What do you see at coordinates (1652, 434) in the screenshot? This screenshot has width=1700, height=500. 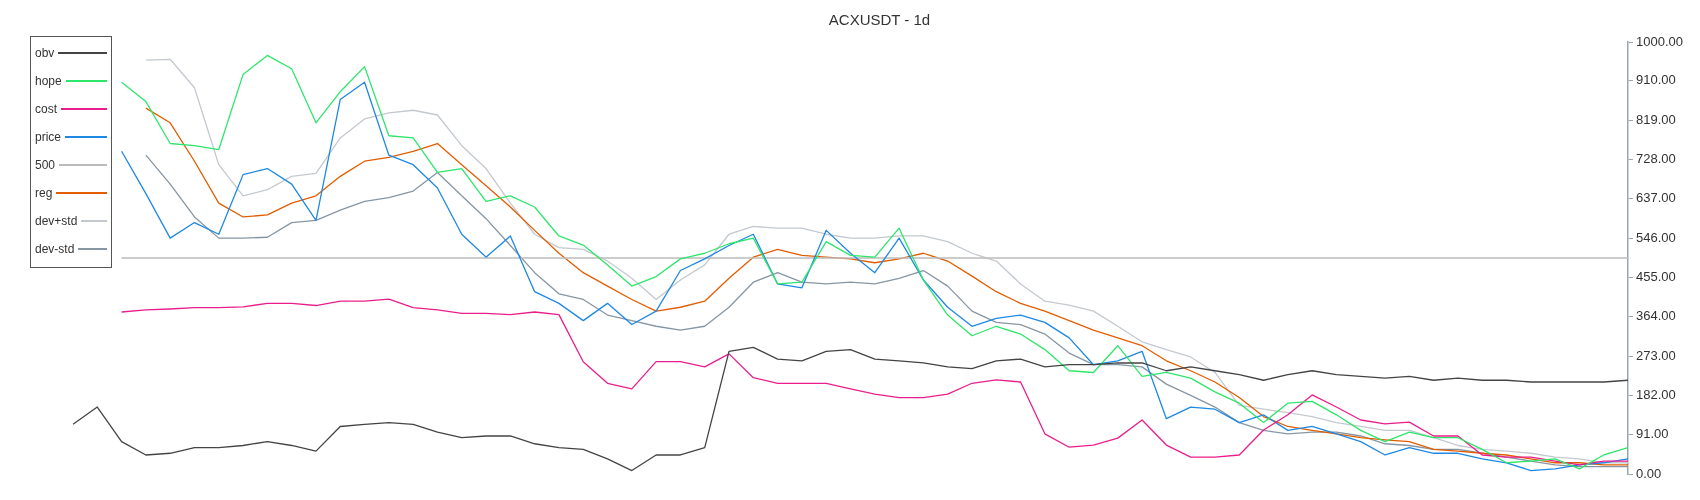 I see `y-tick-label: 91.00` at bounding box center [1652, 434].